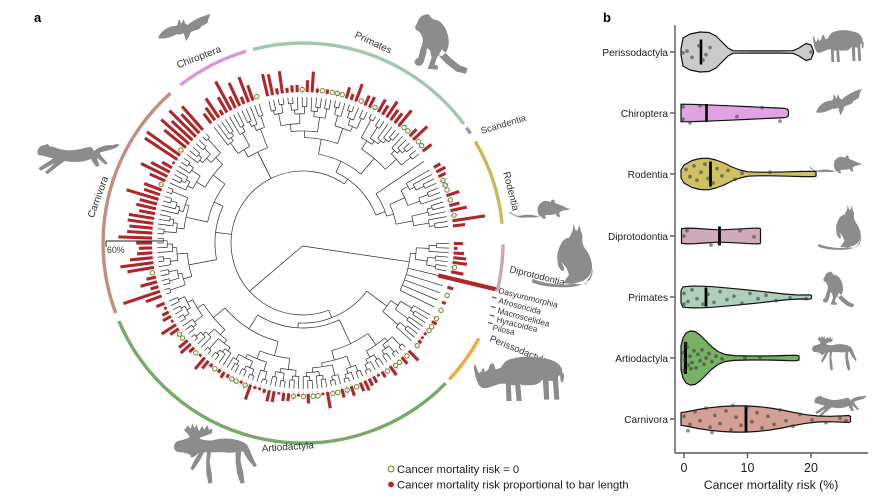 Image resolution: width=894 pixels, height=501 pixels. What do you see at coordinates (811, 468) in the screenshot?
I see `svg-text: 20` at bounding box center [811, 468].